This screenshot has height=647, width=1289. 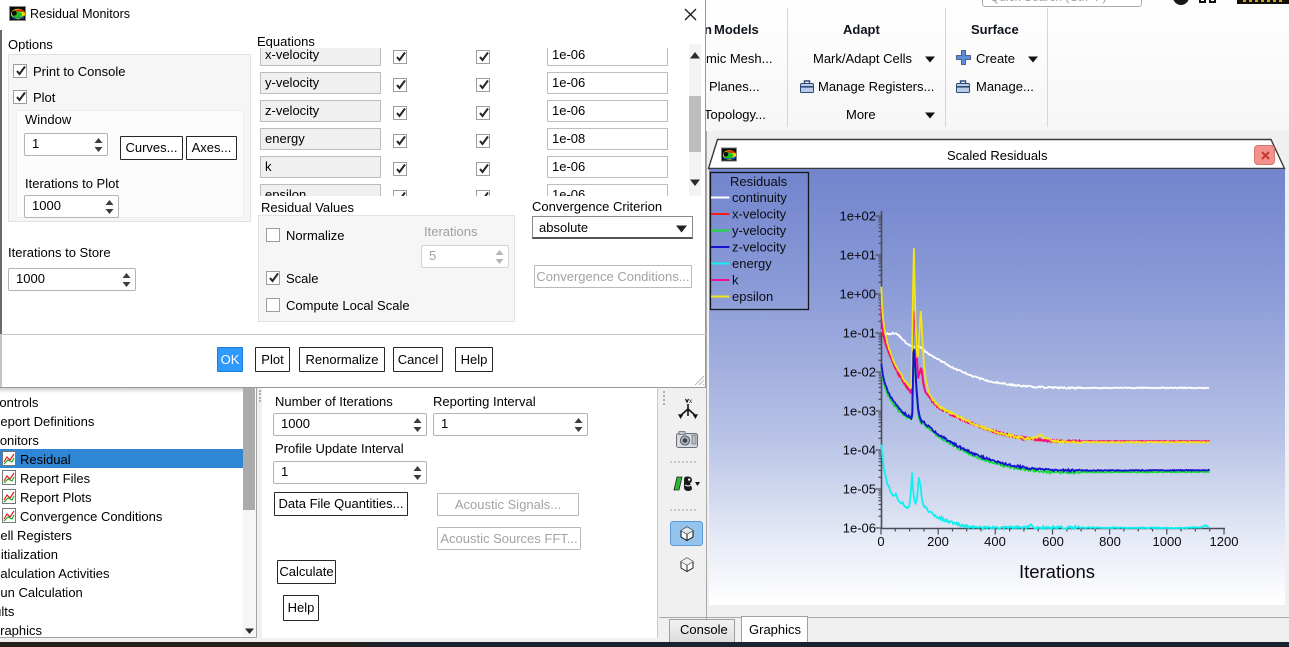 What do you see at coordinates (938, 541) in the screenshot?
I see `svg-text: 200` at bounding box center [938, 541].